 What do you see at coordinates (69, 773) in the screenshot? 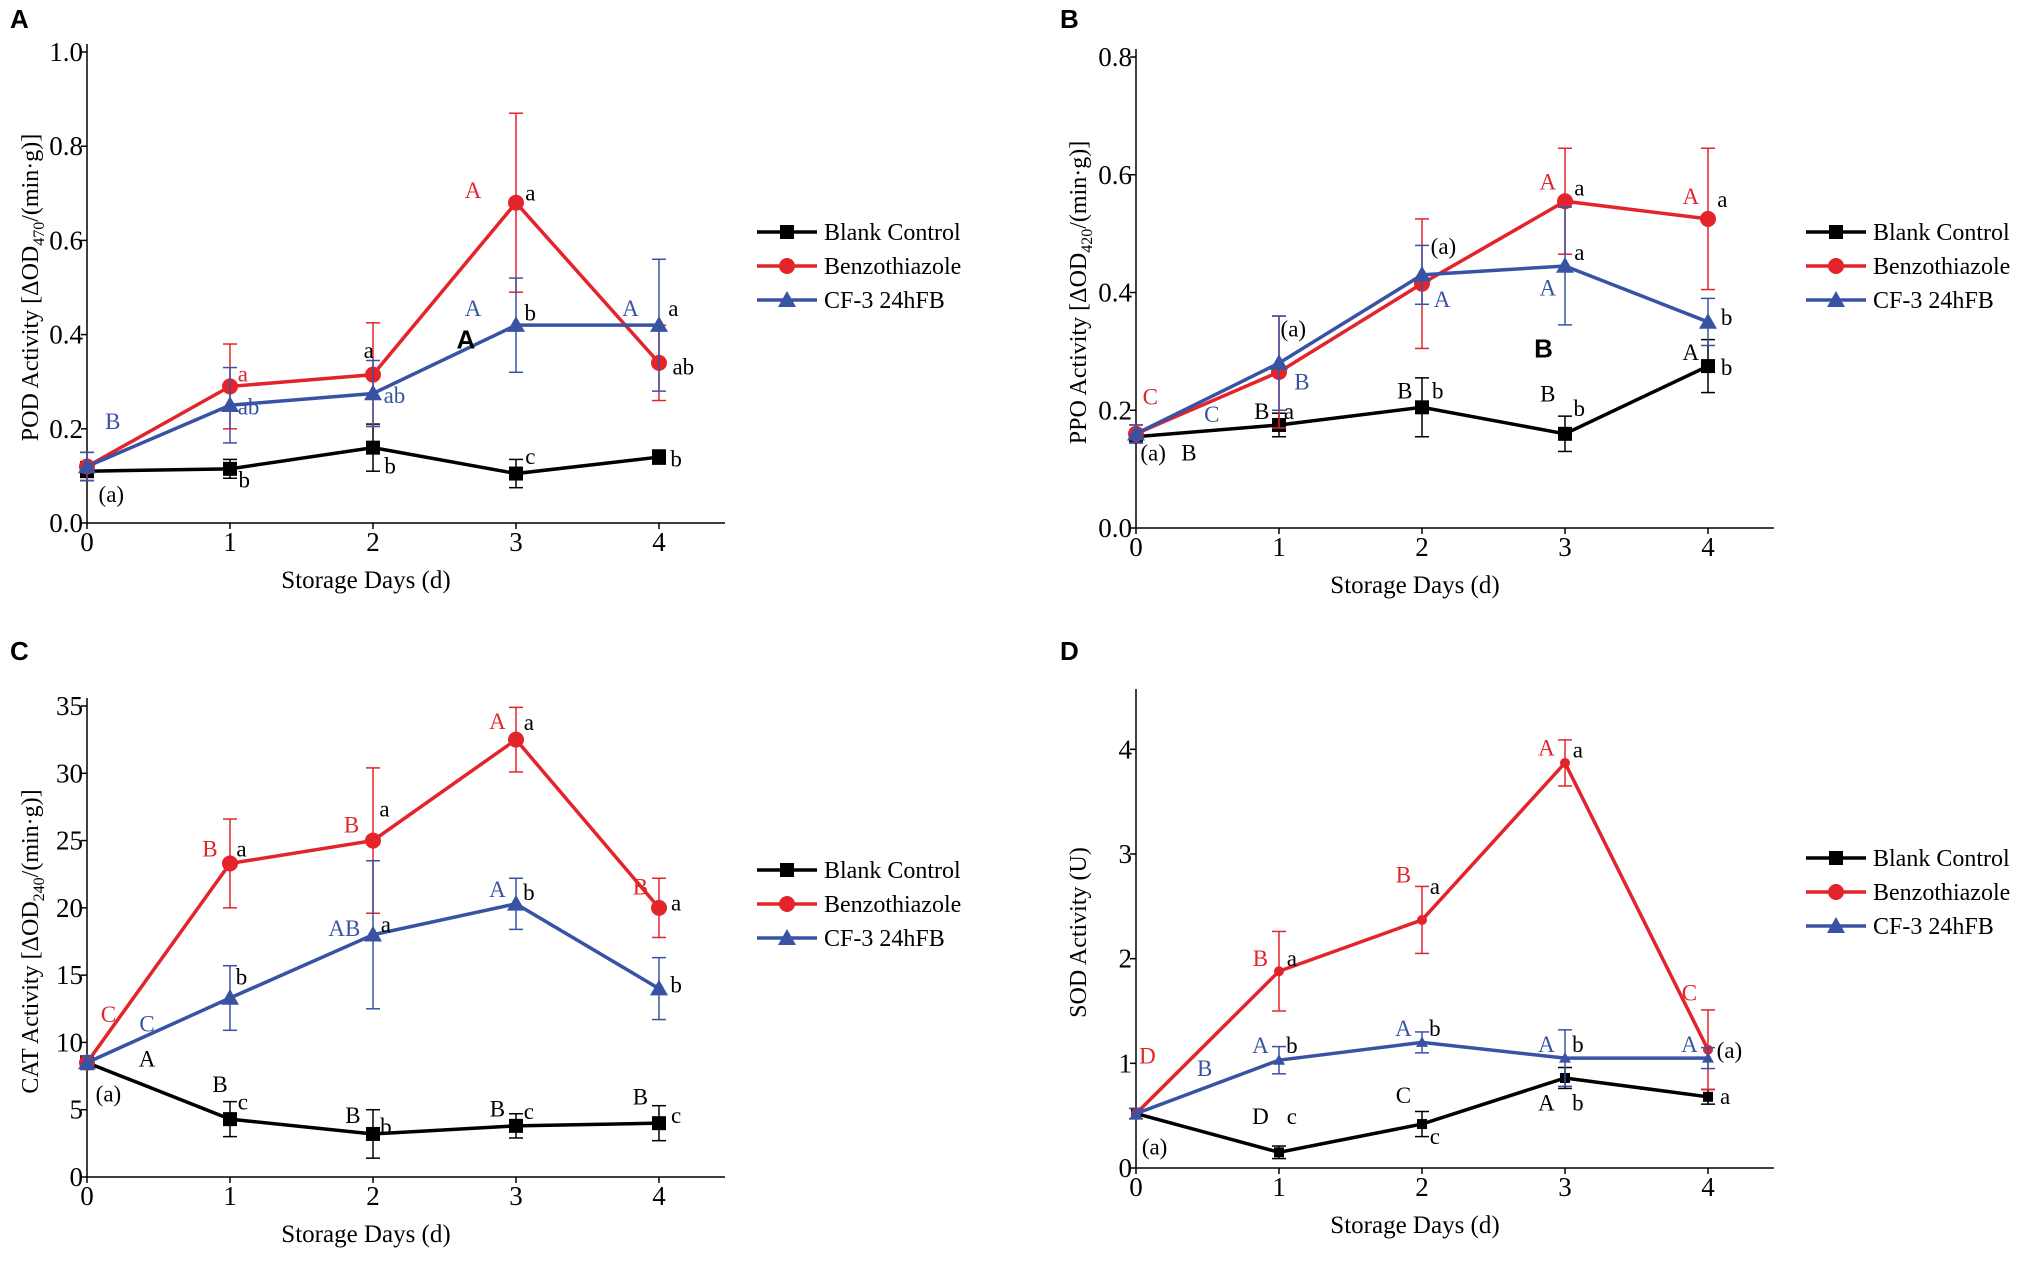
I see `y-tick-label: 30` at bounding box center [69, 773].